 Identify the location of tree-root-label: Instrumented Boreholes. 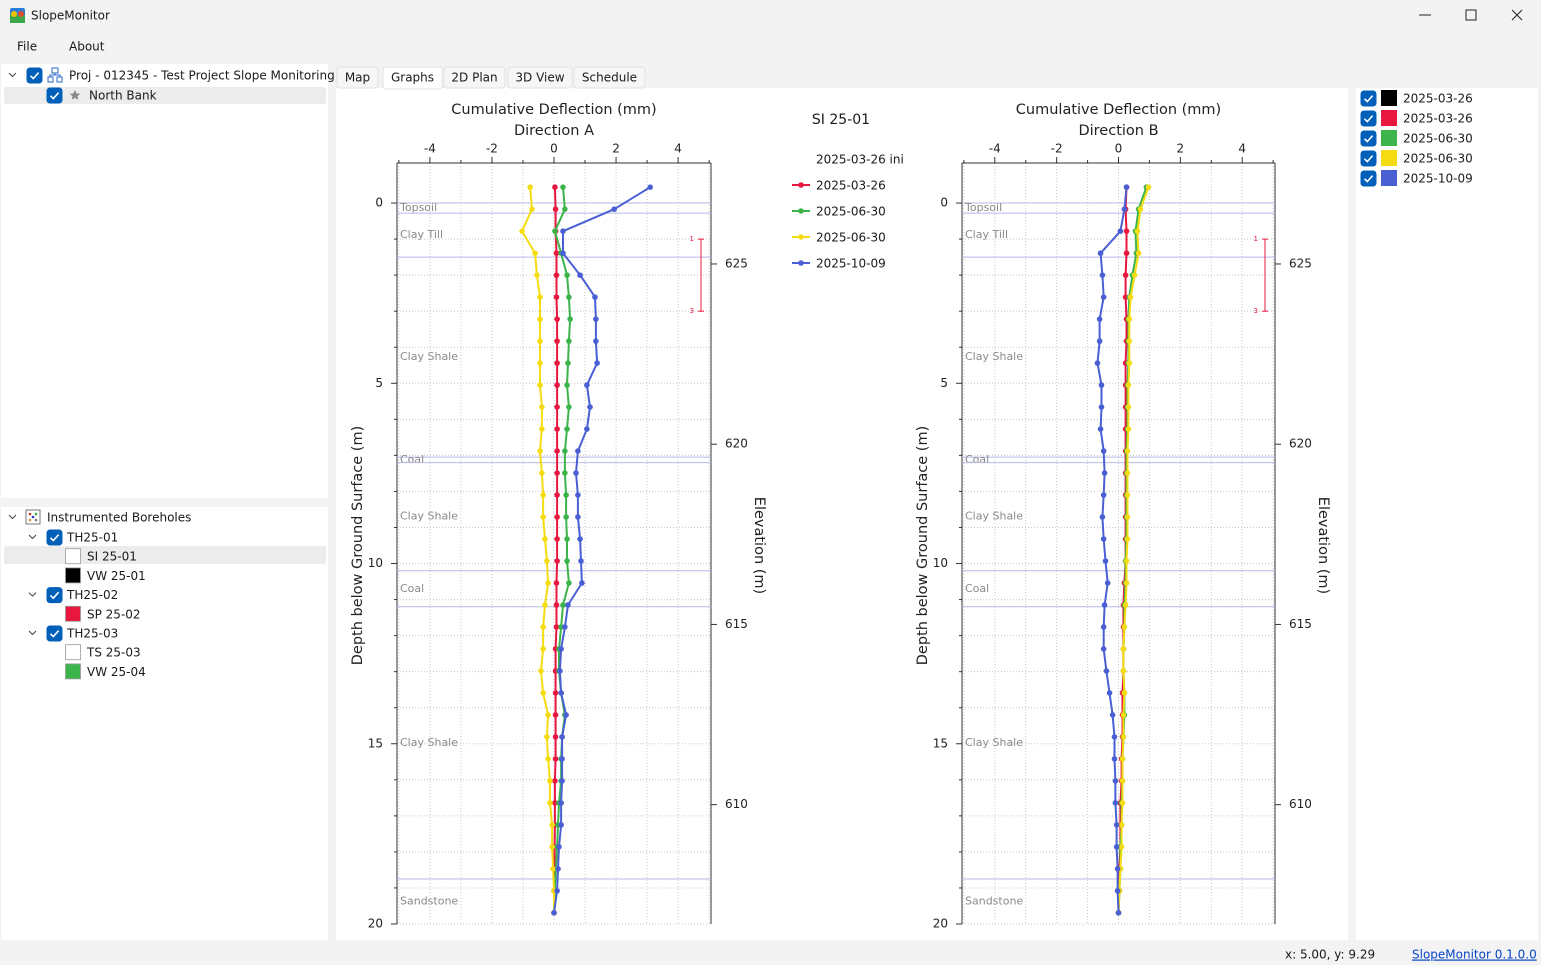
(119, 518).